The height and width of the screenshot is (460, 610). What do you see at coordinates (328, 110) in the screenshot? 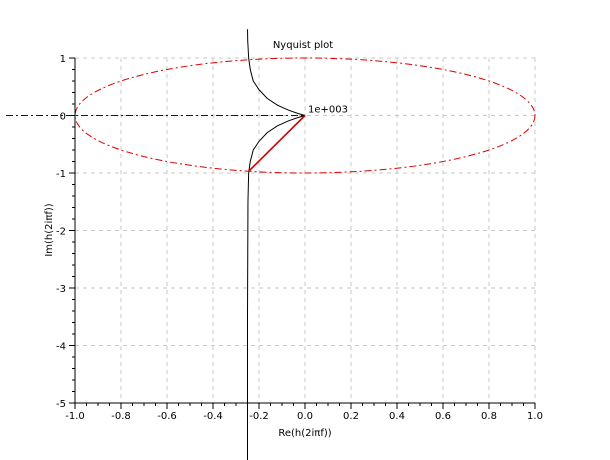
I see `annotation-label: 1e+003` at bounding box center [328, 110].